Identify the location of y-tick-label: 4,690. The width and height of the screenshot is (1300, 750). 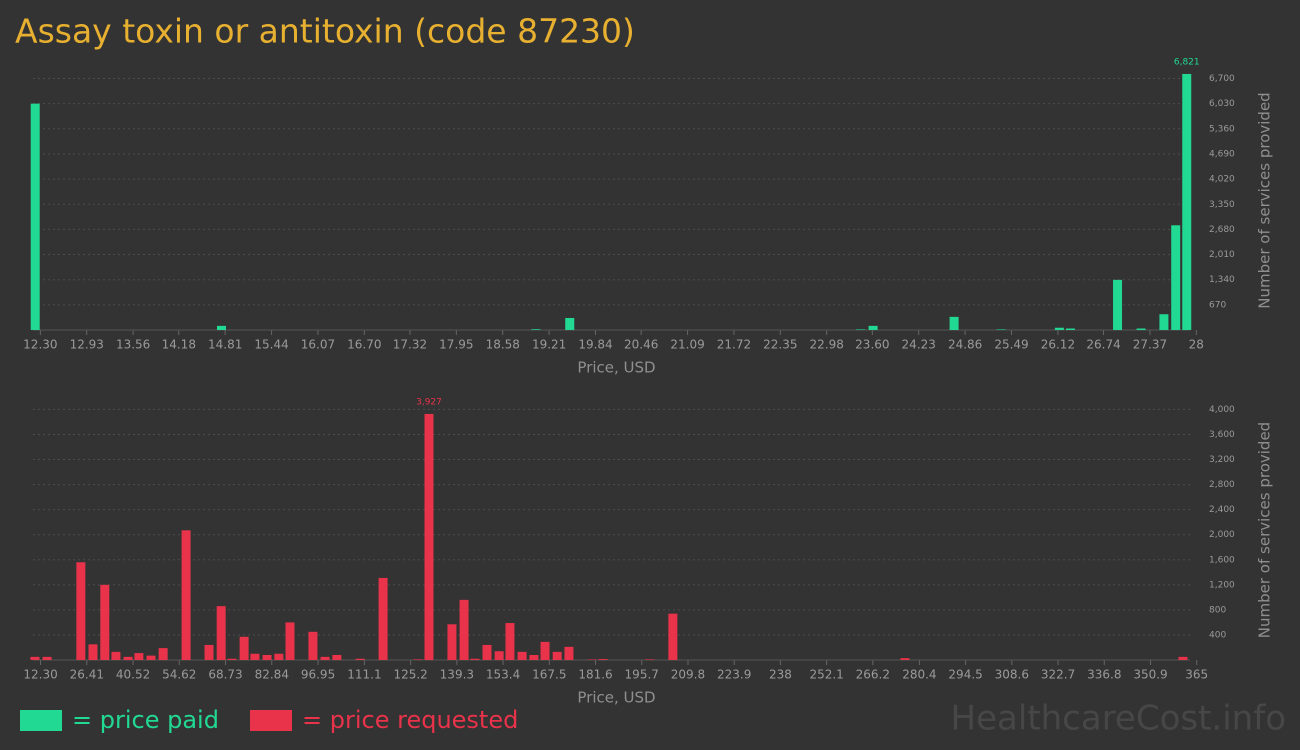
(1222, 154).